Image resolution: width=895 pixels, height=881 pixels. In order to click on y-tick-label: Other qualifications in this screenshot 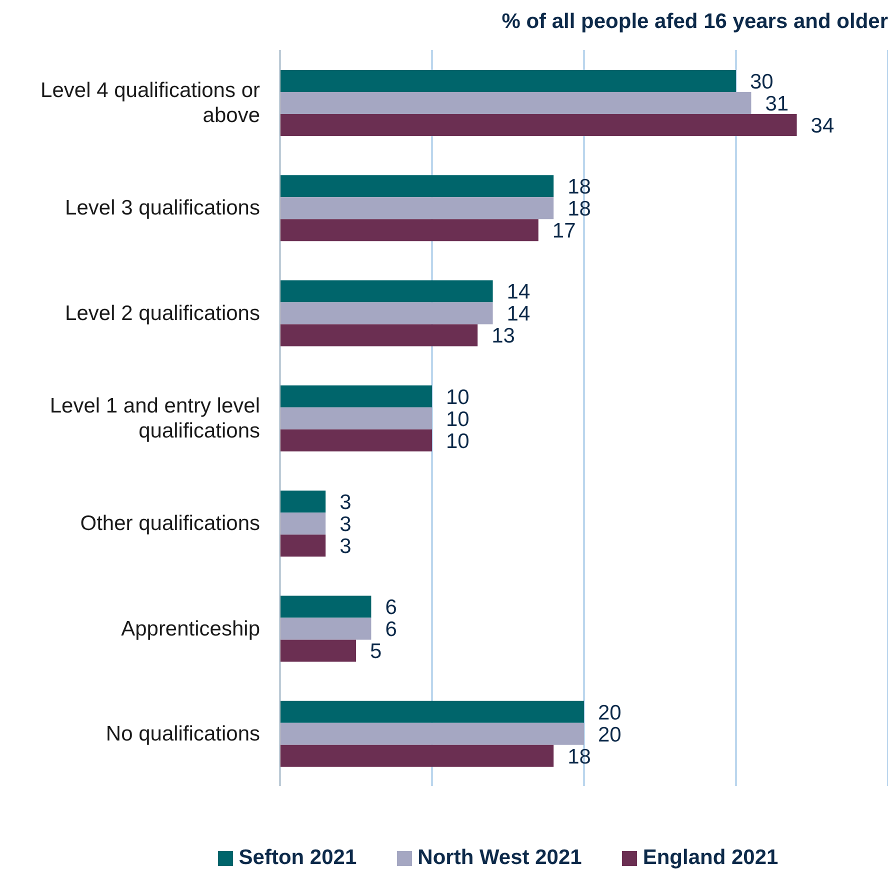, I will do `click(170, 523)`.